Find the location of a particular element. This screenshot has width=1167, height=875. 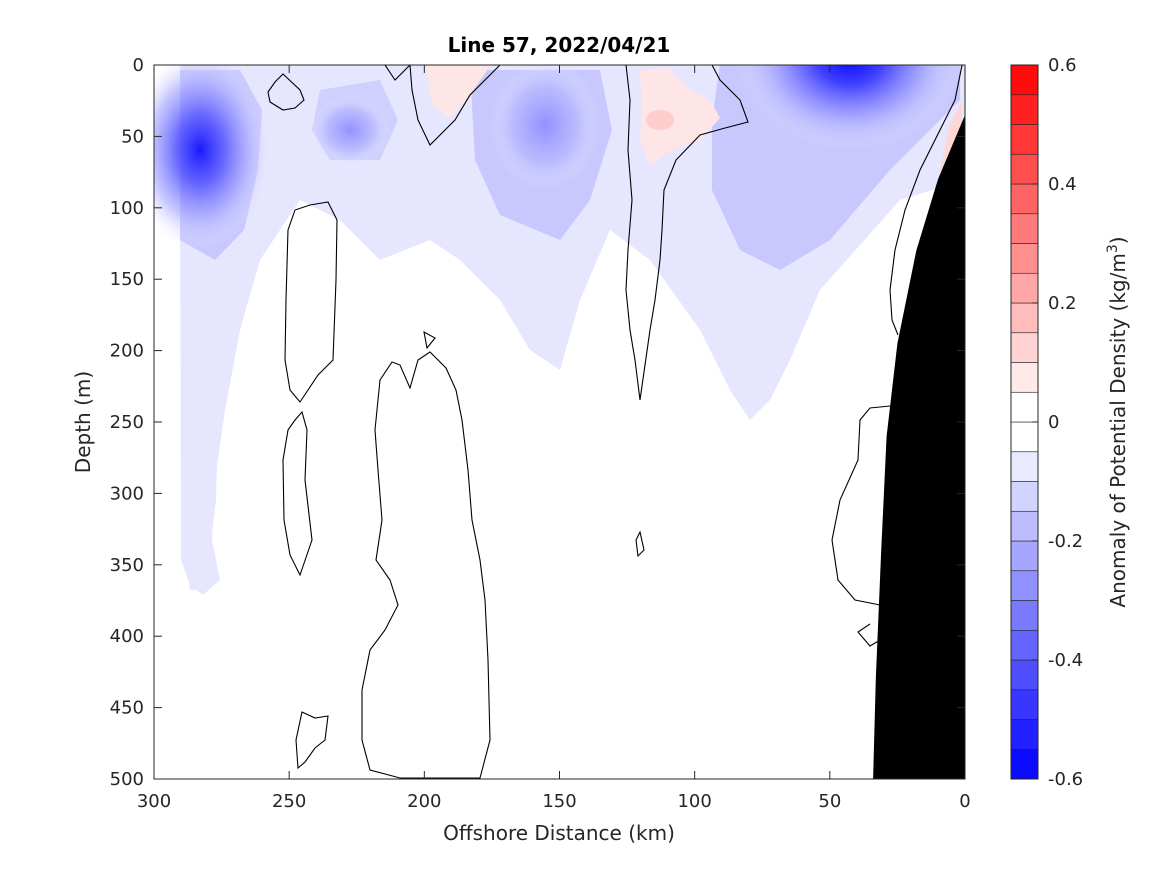

colorbar-tick-label: 0 is located at coordinates (1053, 422).